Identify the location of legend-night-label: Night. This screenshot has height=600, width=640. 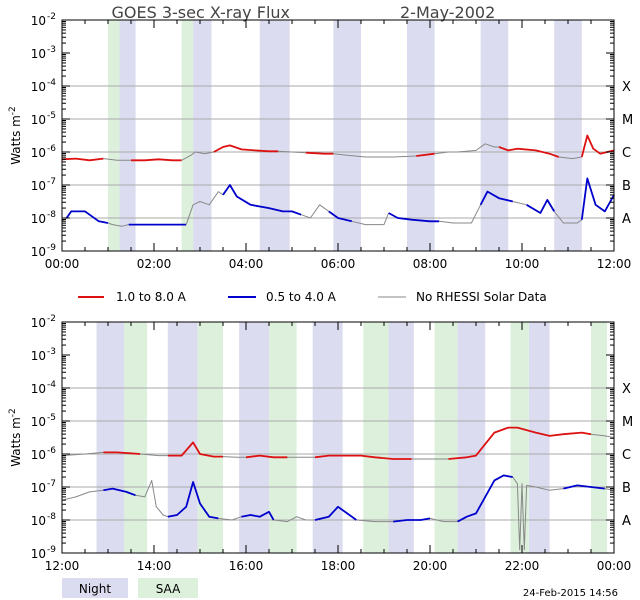
(95, 589).